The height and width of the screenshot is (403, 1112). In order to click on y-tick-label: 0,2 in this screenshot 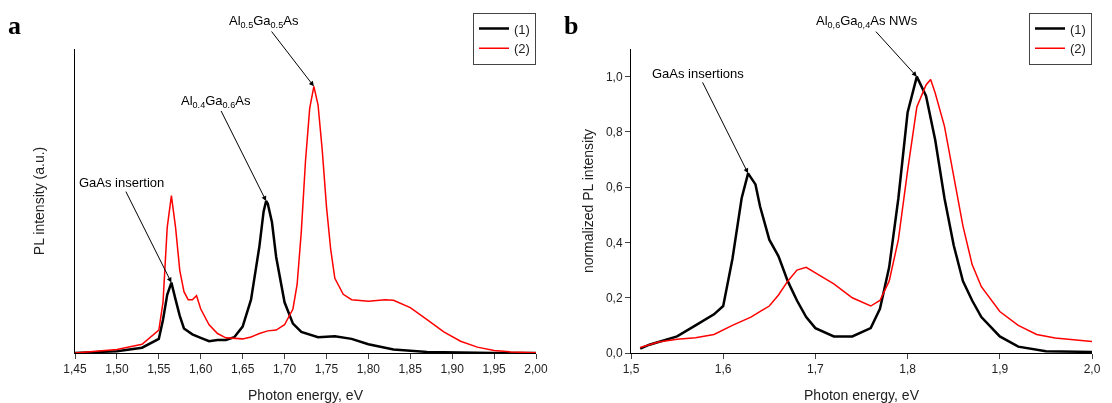, I will do `click(614, 297)`.